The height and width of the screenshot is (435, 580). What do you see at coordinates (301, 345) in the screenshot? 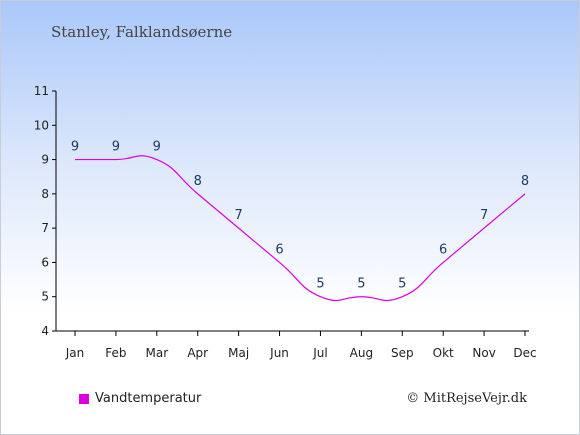
I see `x-ticks: Jan Feb Mar Apr Maj Jun Jul Aug Sep Okt Nov Dec` at bounding box center [301, 345].